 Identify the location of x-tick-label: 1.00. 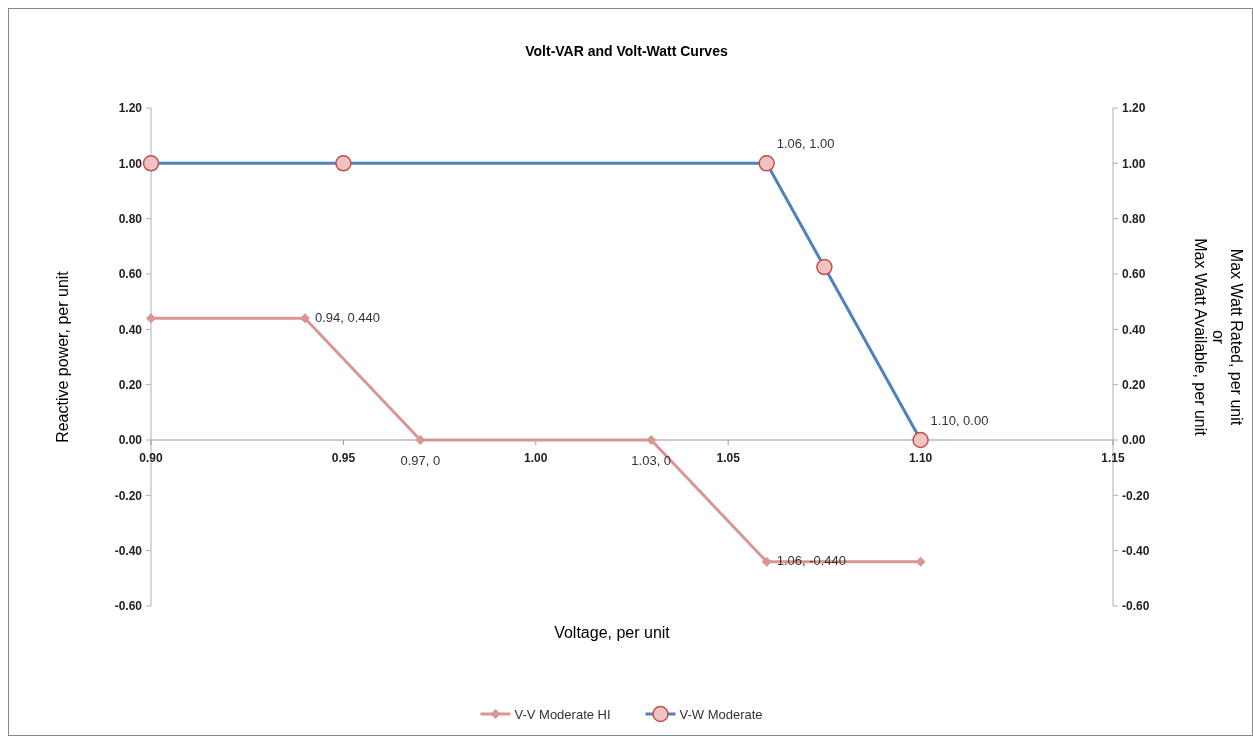
(536, 458).